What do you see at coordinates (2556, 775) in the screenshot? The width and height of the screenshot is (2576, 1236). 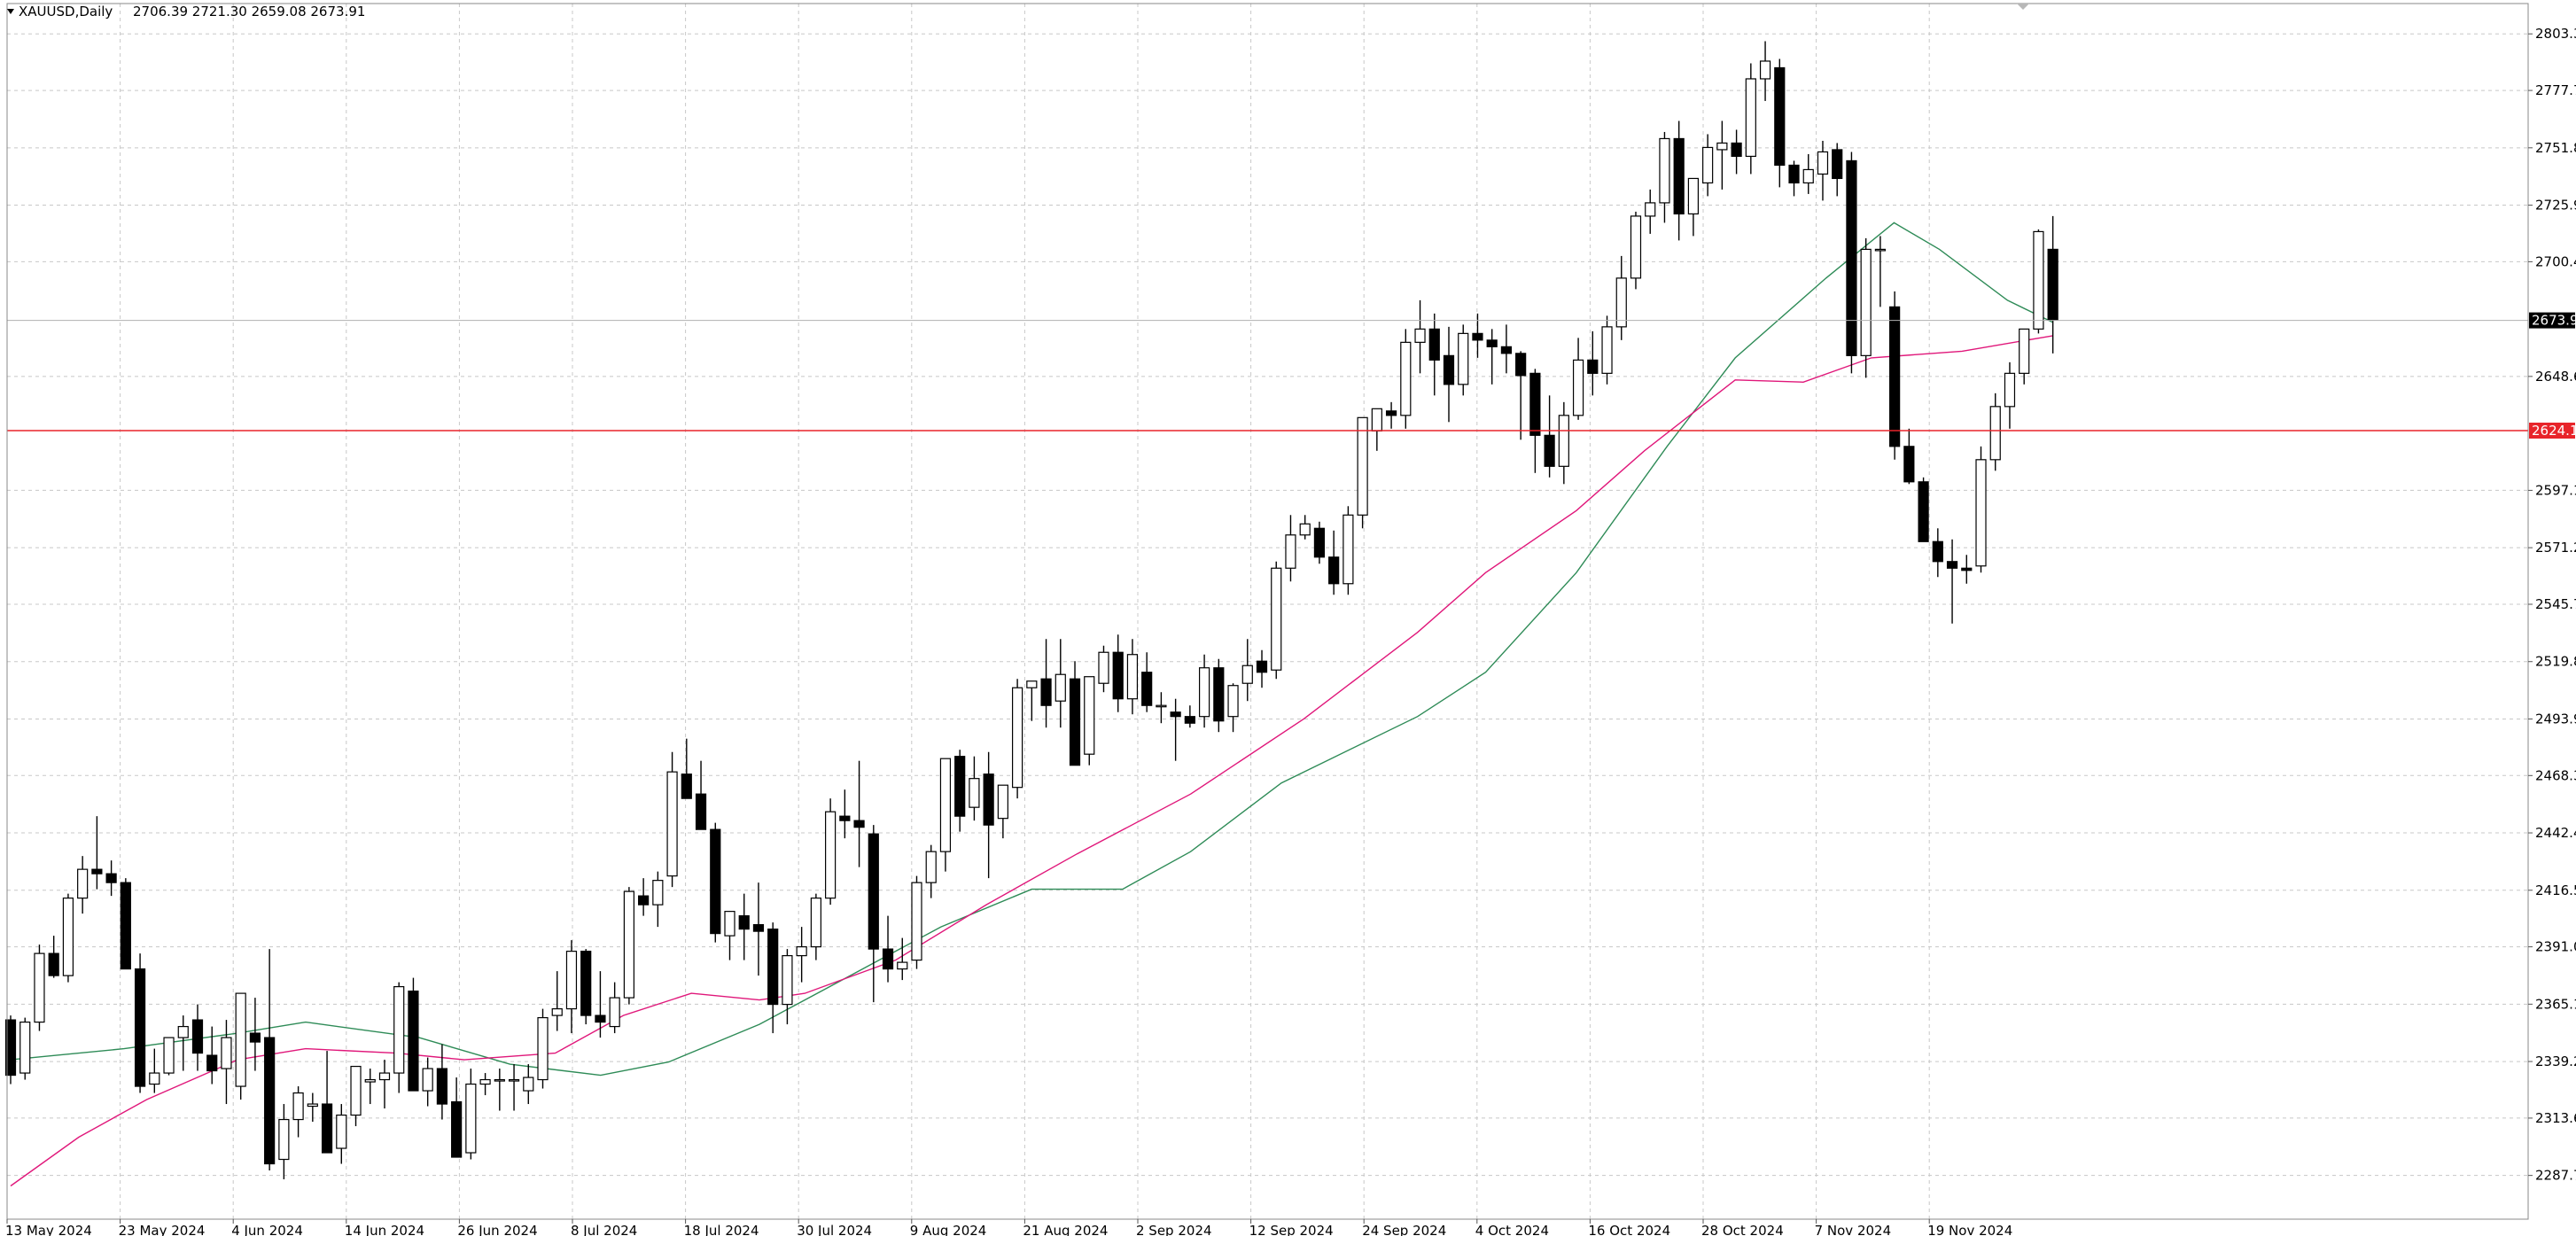 I see `price-label: 2468.35` at bounding box center [2556, 775].